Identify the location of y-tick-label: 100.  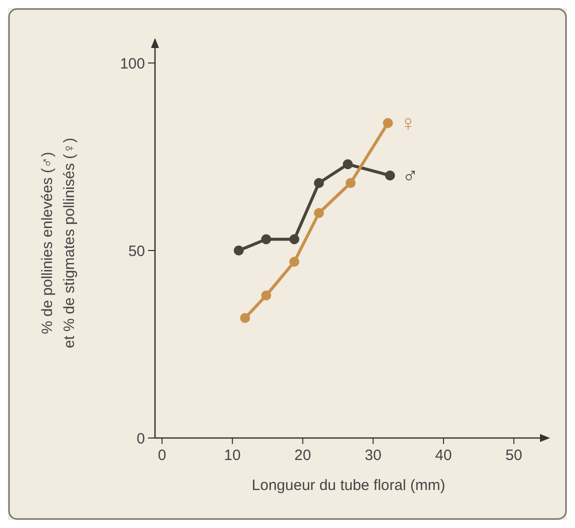
(132, 63).